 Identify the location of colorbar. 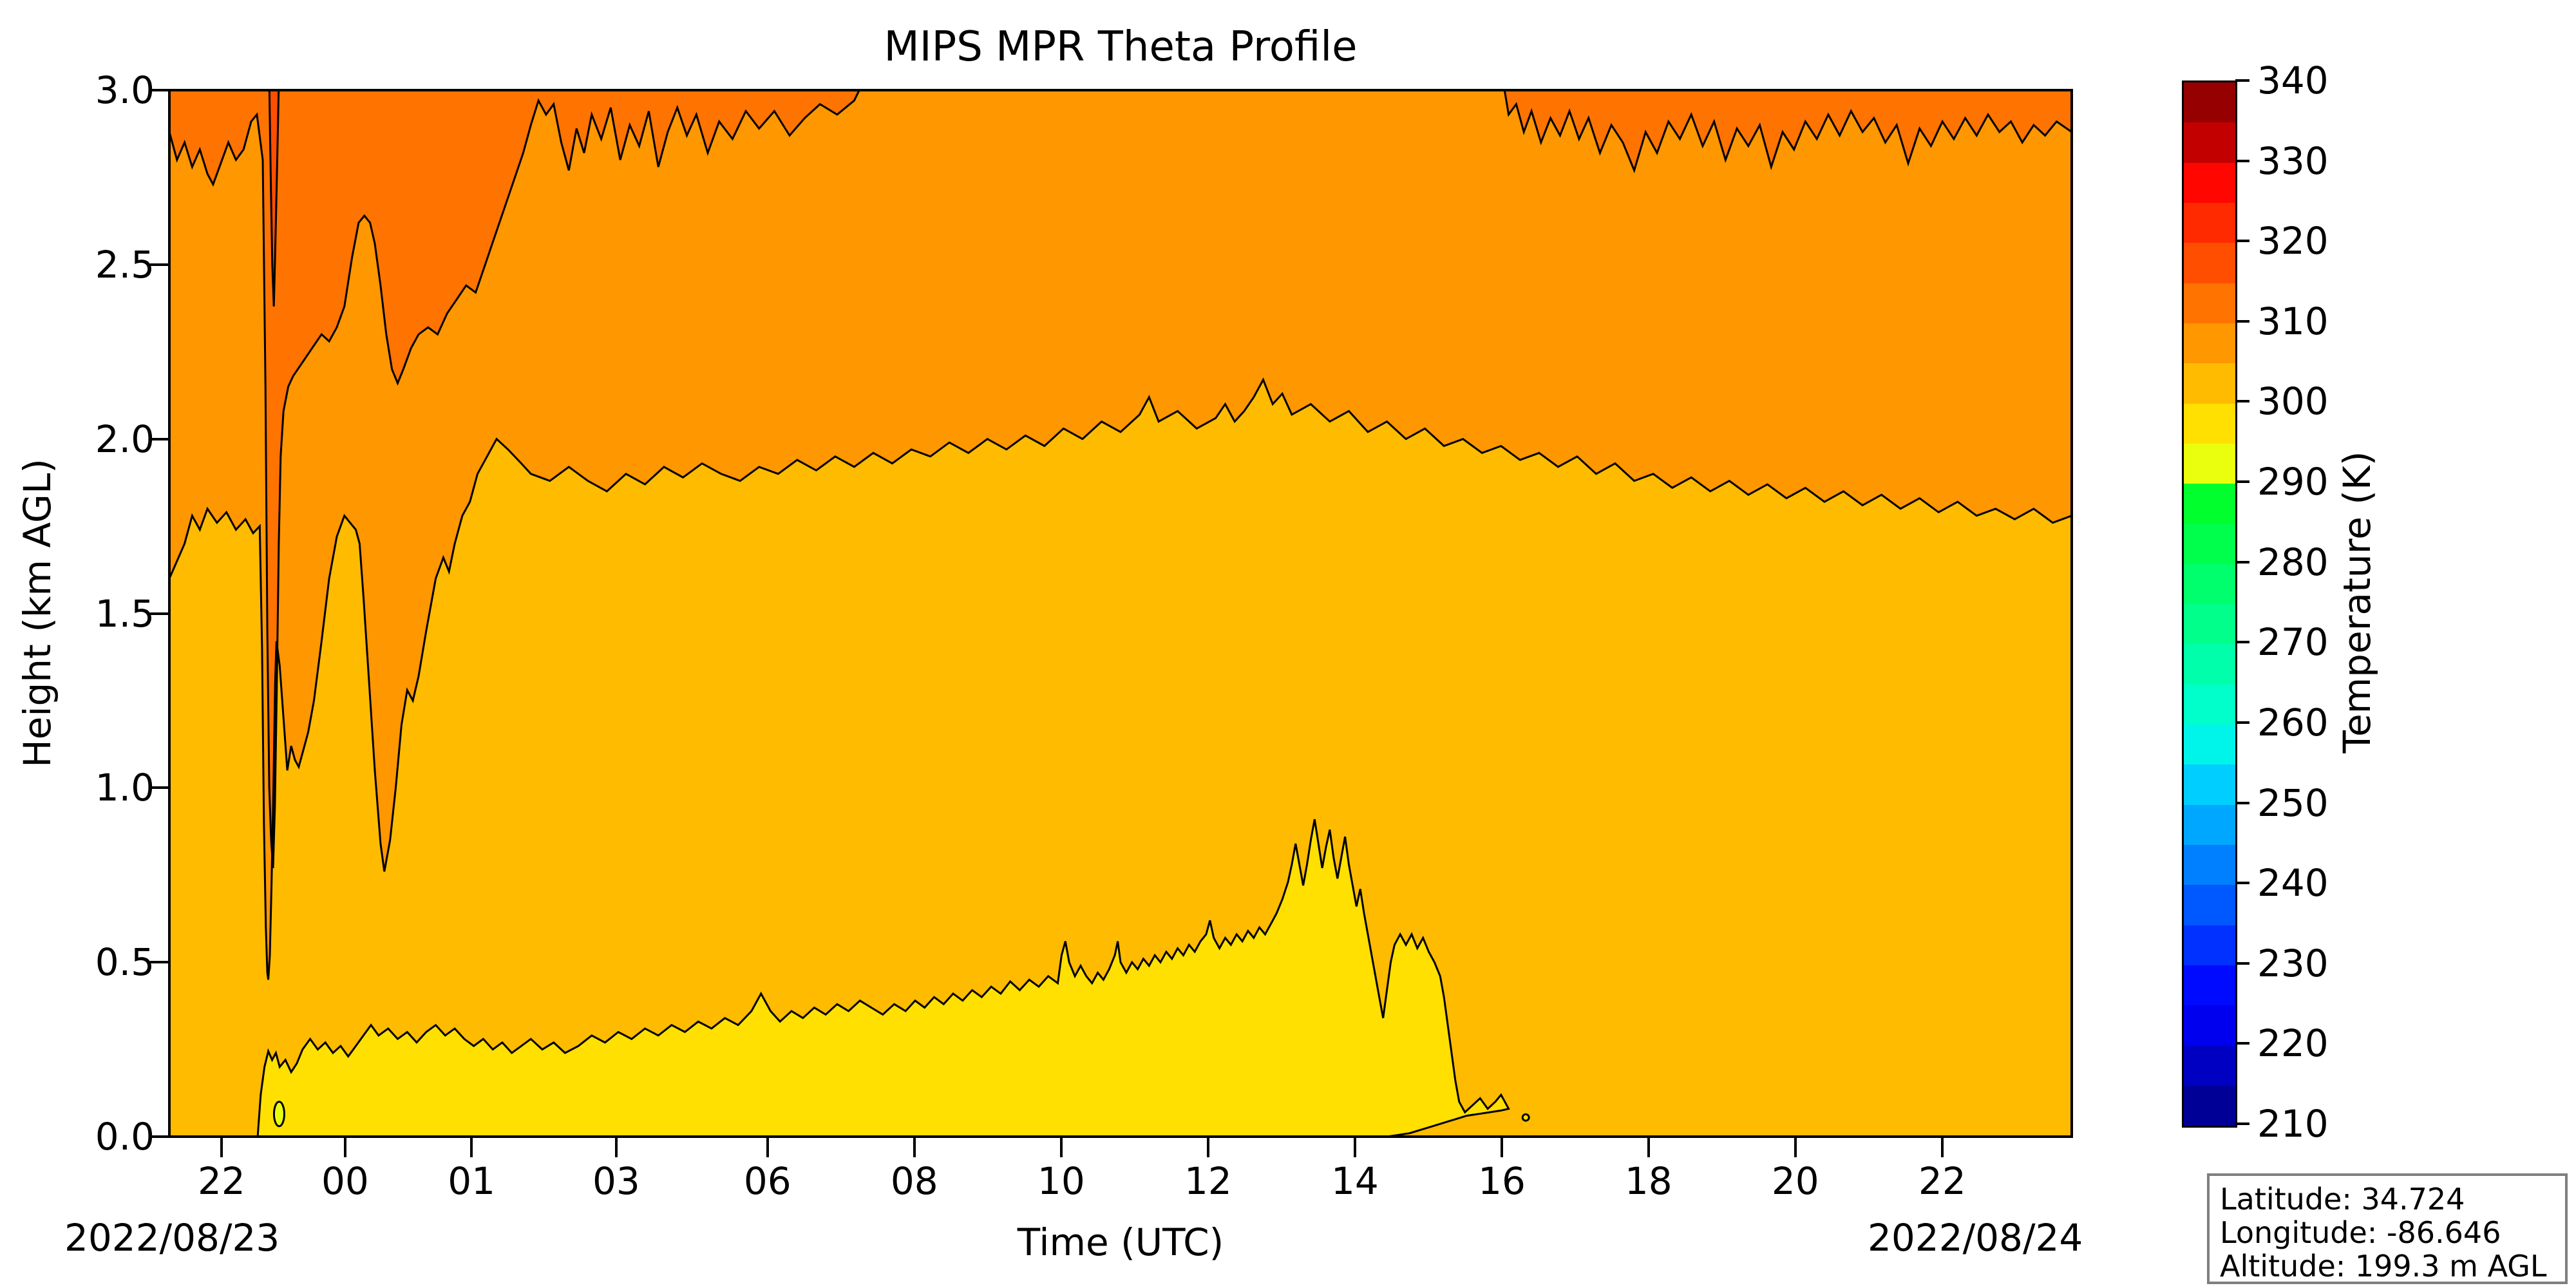
(2209, 604).